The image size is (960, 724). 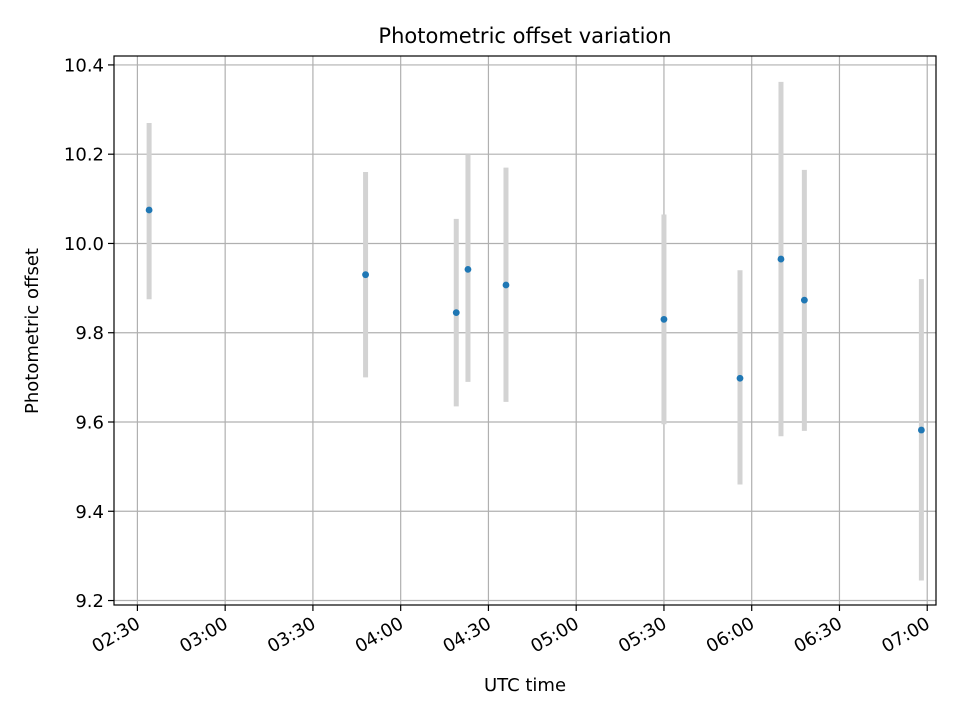 What do you see at coordinates (730, 635) in the screenshot?
I see `x-tick-label: 06:00` at bounding box center [730, 635].